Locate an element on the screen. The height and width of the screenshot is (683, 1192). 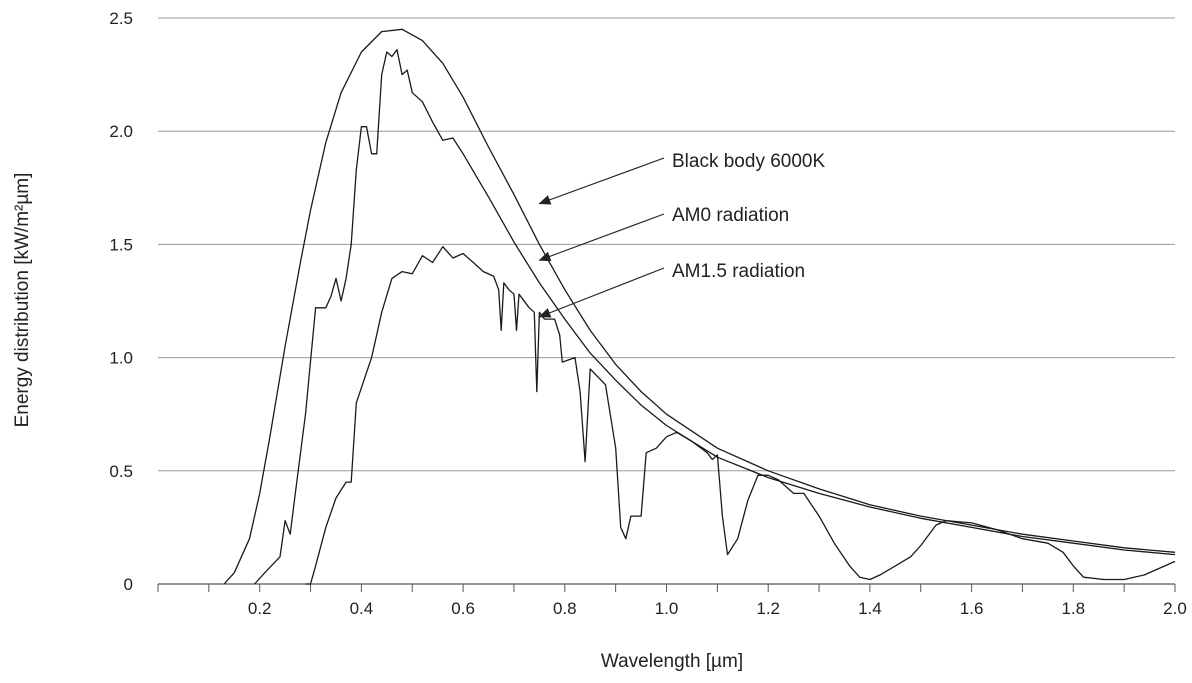
y-tick-label-2-5: 2.5 is located at coordinates (121, 18).